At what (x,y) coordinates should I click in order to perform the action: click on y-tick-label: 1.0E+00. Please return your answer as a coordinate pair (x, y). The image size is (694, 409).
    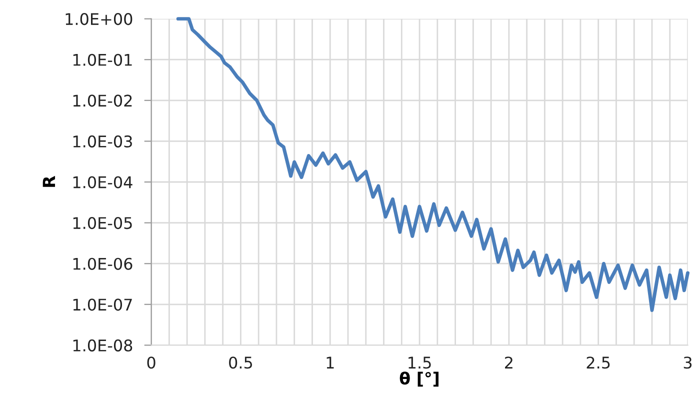
    Looking at the image, I should click on (99, 19).